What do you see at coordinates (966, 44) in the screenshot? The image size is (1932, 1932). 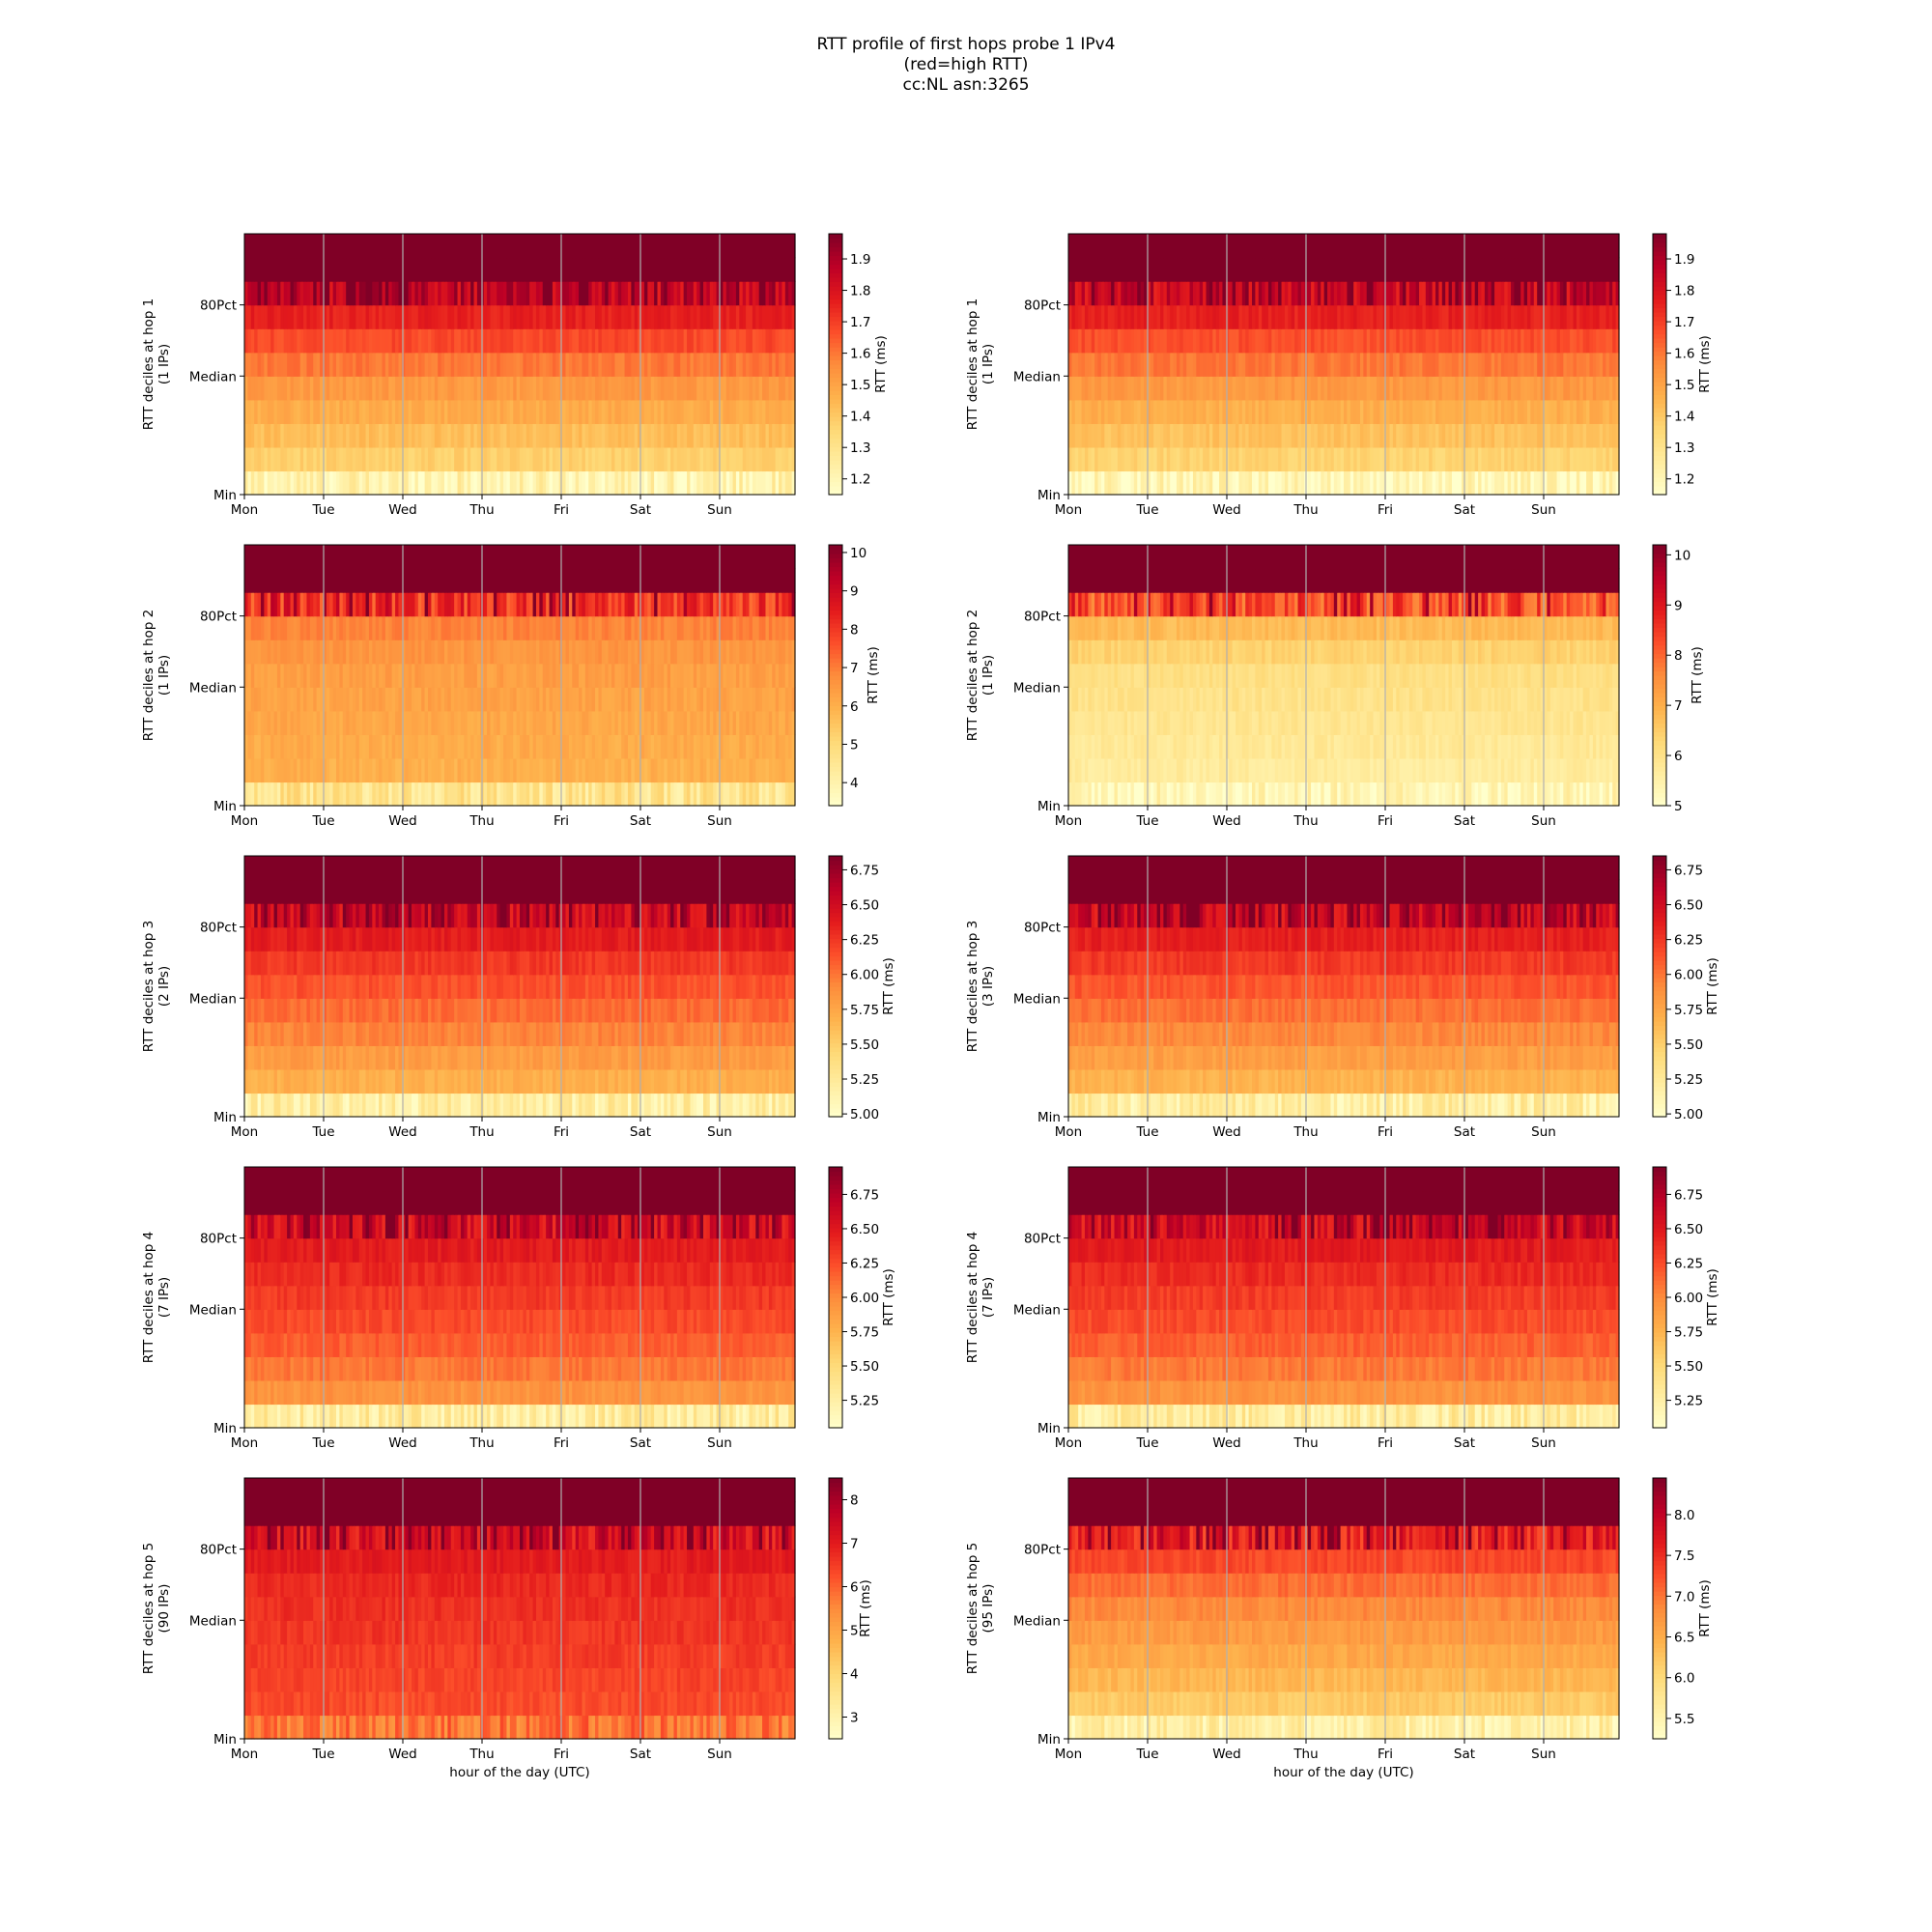 I see `figure-title-line-1: RTT profile of first hops probe 1 IPv4` at bounding box center [966, 44].